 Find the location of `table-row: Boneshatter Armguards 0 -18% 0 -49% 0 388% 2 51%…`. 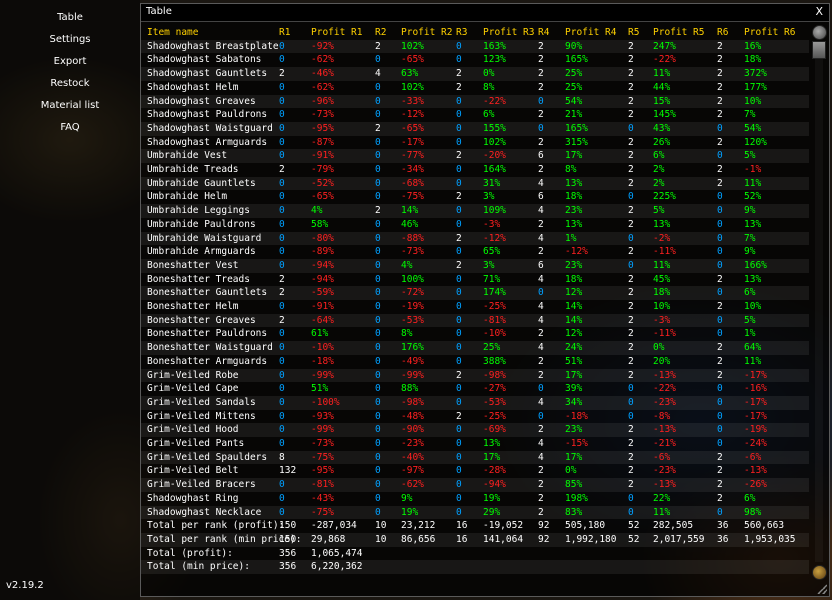

table-row: Boneshatter Armguards 0 -18% 0 -49% 0 388% 2 51%… is located at coordinates (475, 362).